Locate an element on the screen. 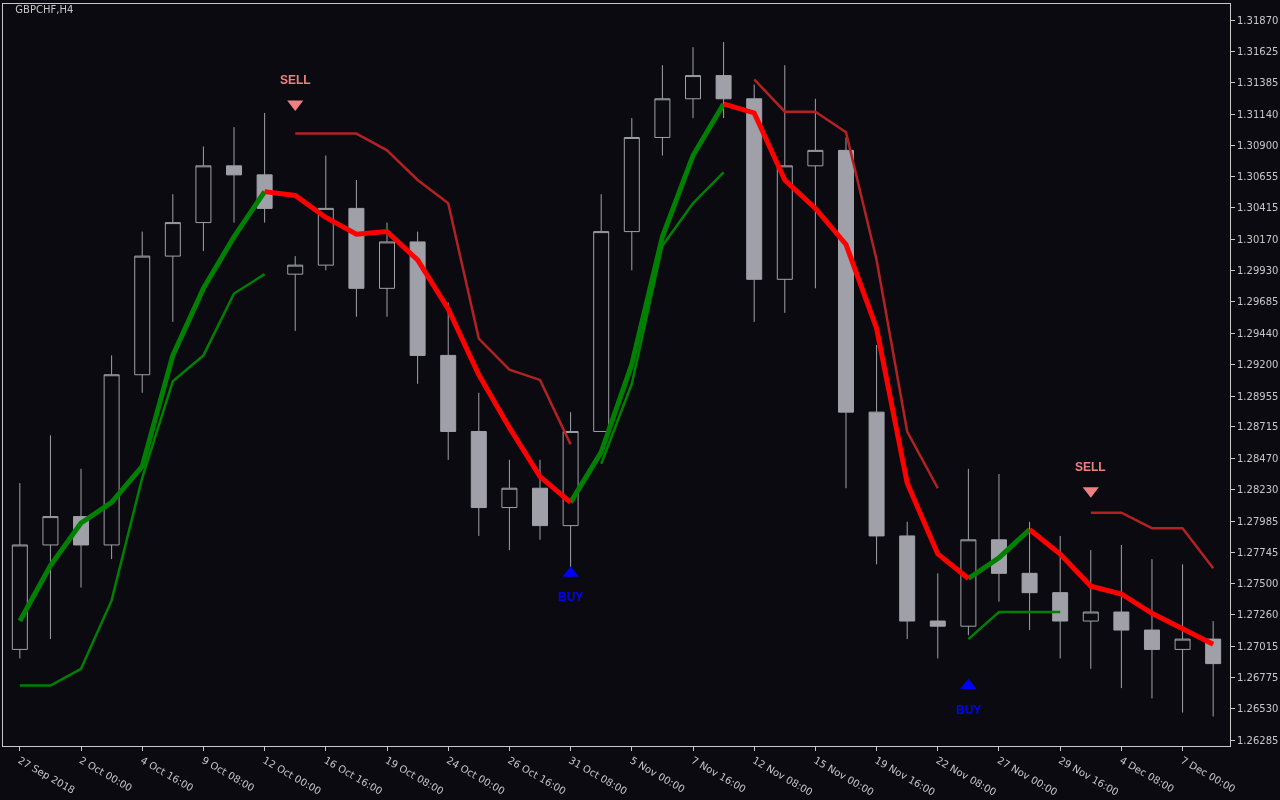 Image resolution: width=1280 pixels, height=800 pixels. x-tick-label: 27 Sep 2018 is located at coordinates (46, 775).